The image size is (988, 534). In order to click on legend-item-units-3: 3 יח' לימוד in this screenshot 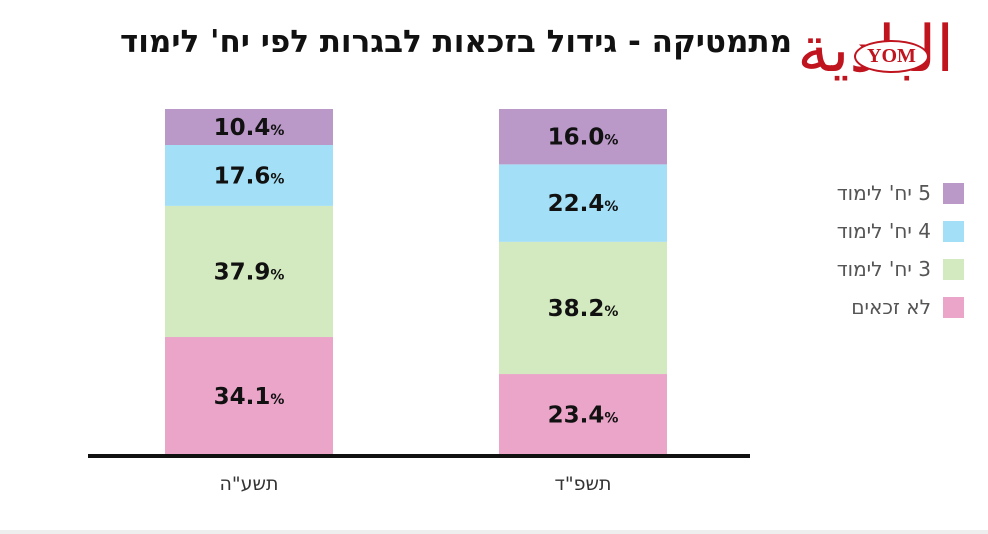, I will do `click(900, 269)`.